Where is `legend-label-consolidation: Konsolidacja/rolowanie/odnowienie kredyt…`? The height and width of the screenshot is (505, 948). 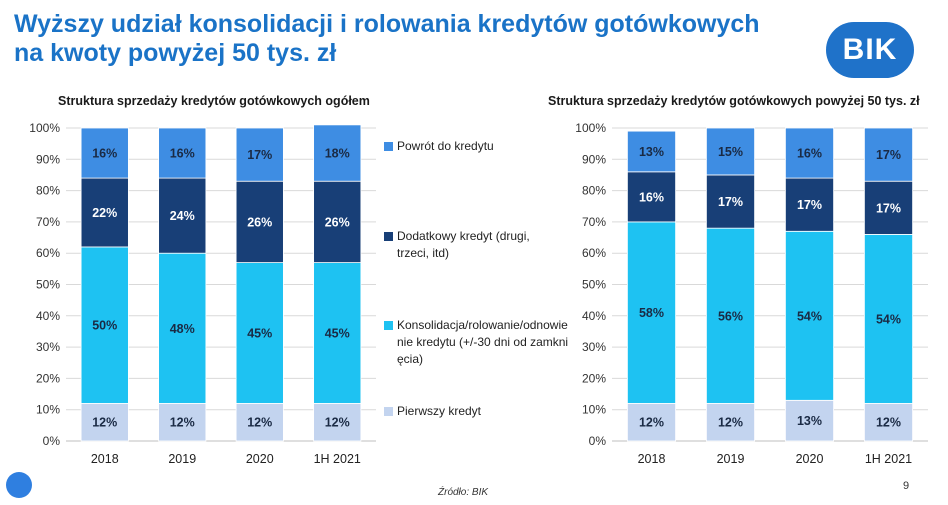
legend-label-consolidation: Konsolidacja/rolowanie/odnowienie kredyt… is located at coordinates (483, 342).